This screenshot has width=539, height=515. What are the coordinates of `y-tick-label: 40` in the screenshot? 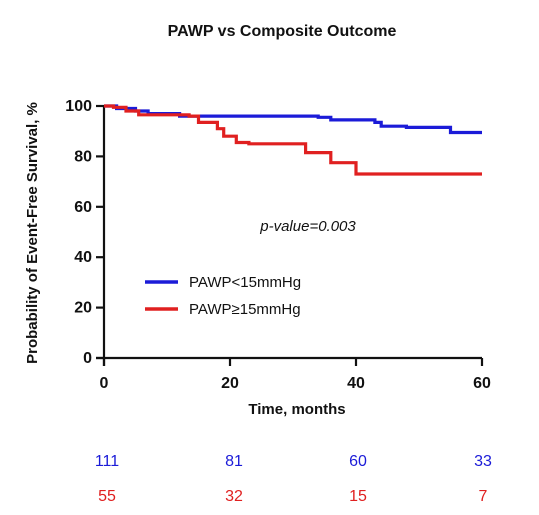 It's located at (83, 257).